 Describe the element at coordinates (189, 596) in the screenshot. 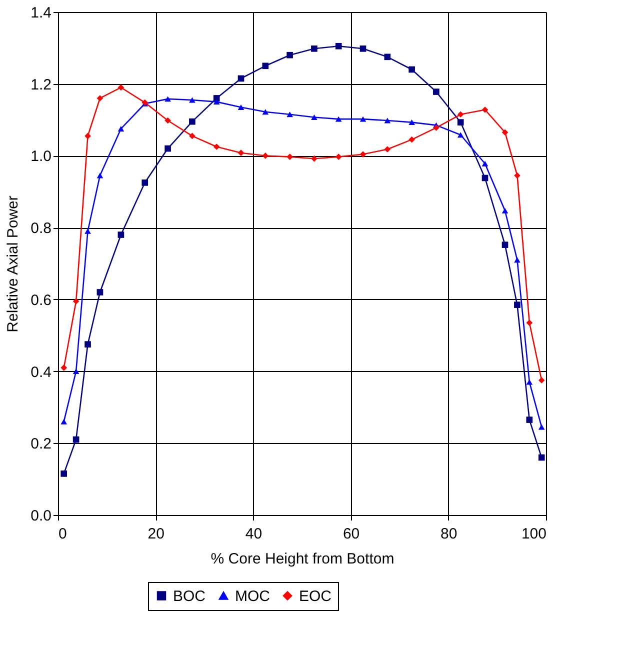

I see `legend-label: BOC` at that location.